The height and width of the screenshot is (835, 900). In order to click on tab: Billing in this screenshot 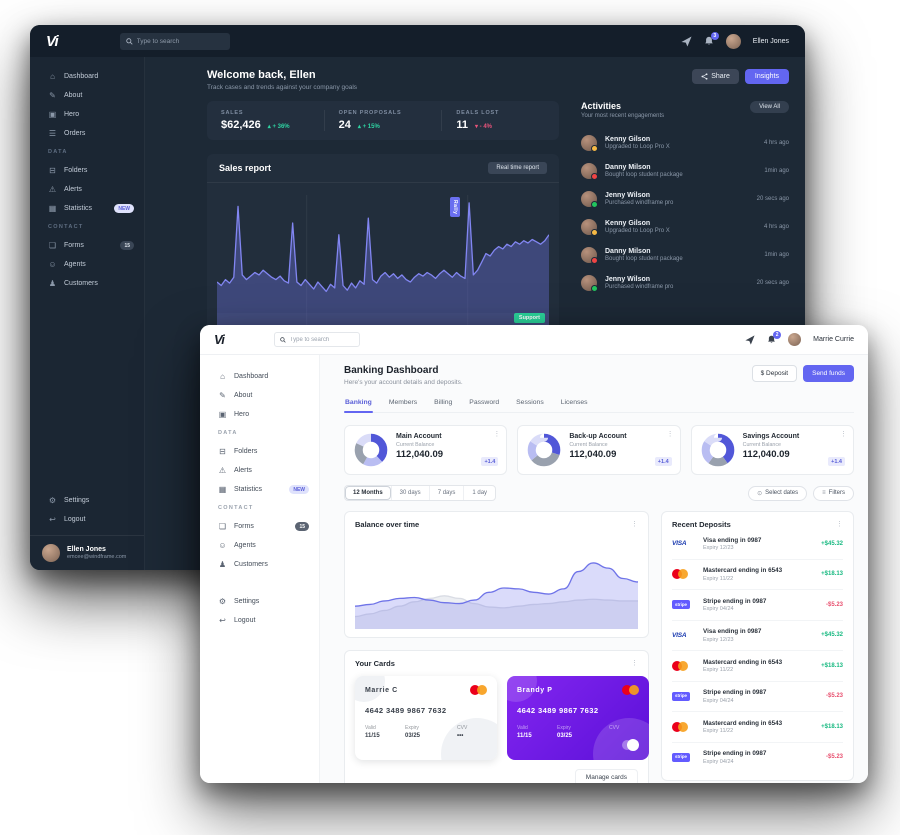, I will do `click(443, 402)`.